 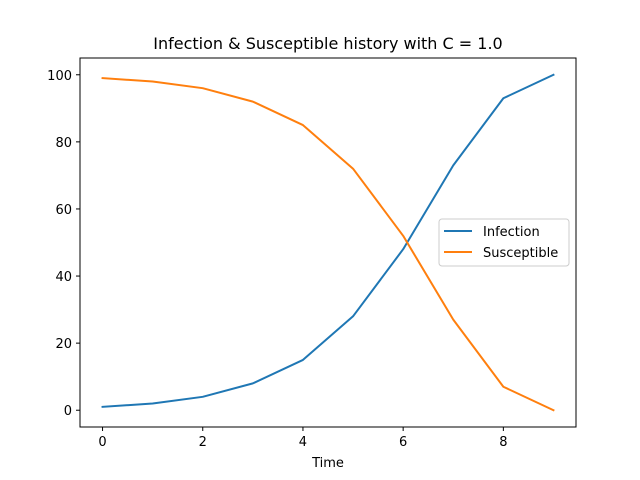 What do you see at coordinates (63, 143) in the screenshot?
I see `y-tick-label: 80` at bounding box center [63, 143].